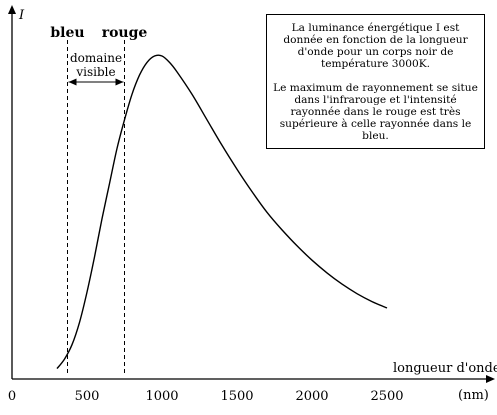 This screenshot has height=415, width=497. I want to click on x-tick-label-1500: 1500, so click(236, 396).